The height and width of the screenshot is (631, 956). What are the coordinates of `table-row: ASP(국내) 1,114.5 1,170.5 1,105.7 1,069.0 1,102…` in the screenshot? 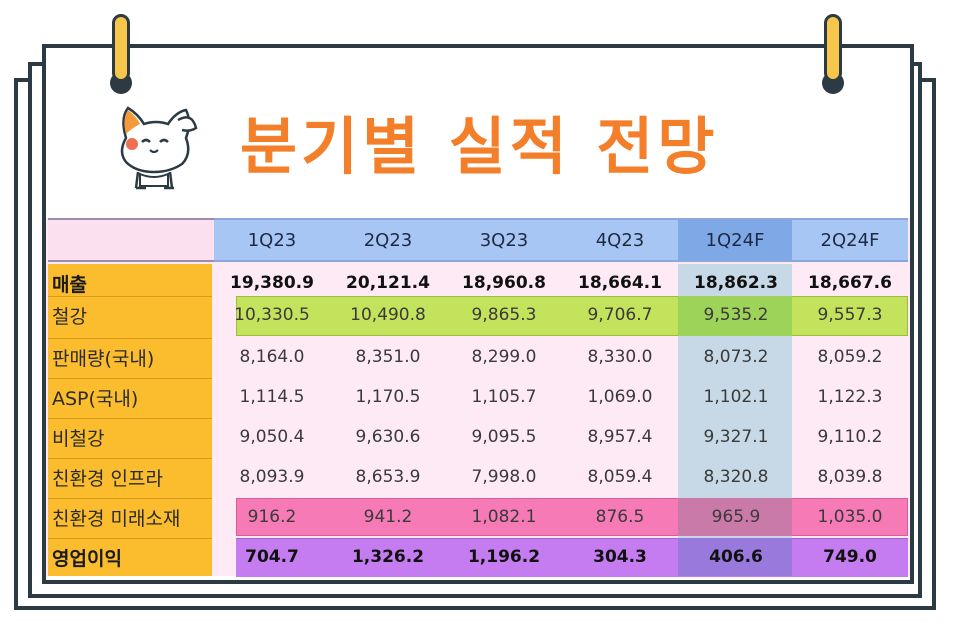 It's located at (478, 397).